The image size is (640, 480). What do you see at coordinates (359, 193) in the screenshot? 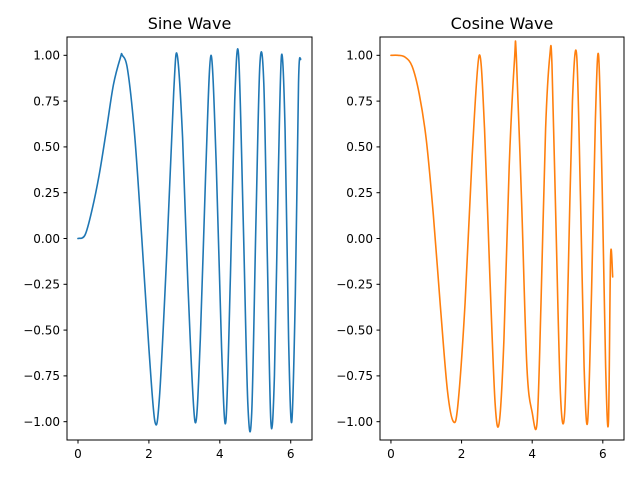
I see `cosine-wave-y-tick-label: 0.25` at bounding box center [359, 193].